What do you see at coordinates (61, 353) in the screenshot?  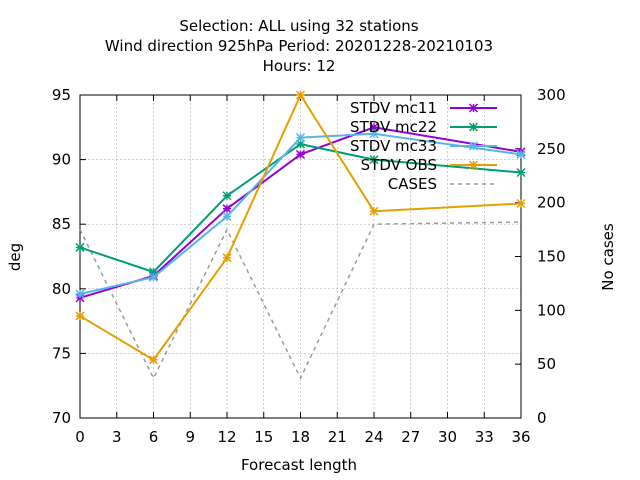 I see `y-tick-label: 75` at bounding box center [61, 353].